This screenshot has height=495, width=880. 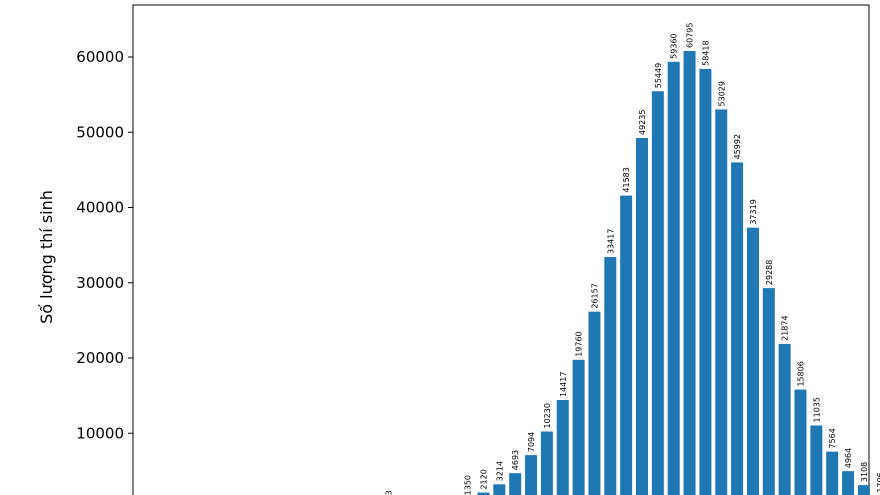 I want to click on data-label: 41583, so click(x=626, y=179).